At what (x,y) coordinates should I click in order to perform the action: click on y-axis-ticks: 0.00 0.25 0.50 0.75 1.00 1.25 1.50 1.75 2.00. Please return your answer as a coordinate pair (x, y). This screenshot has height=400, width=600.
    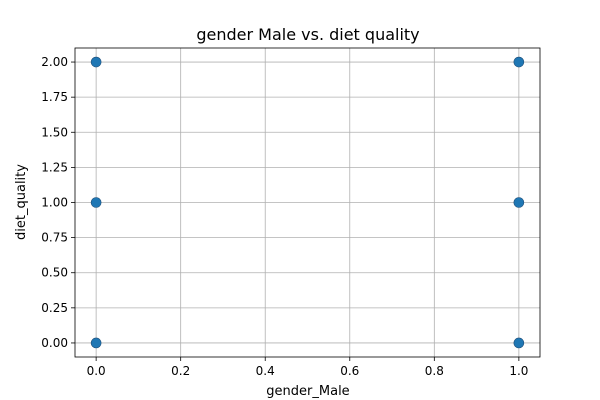
    Looking at the image, I should click on (58, 202).